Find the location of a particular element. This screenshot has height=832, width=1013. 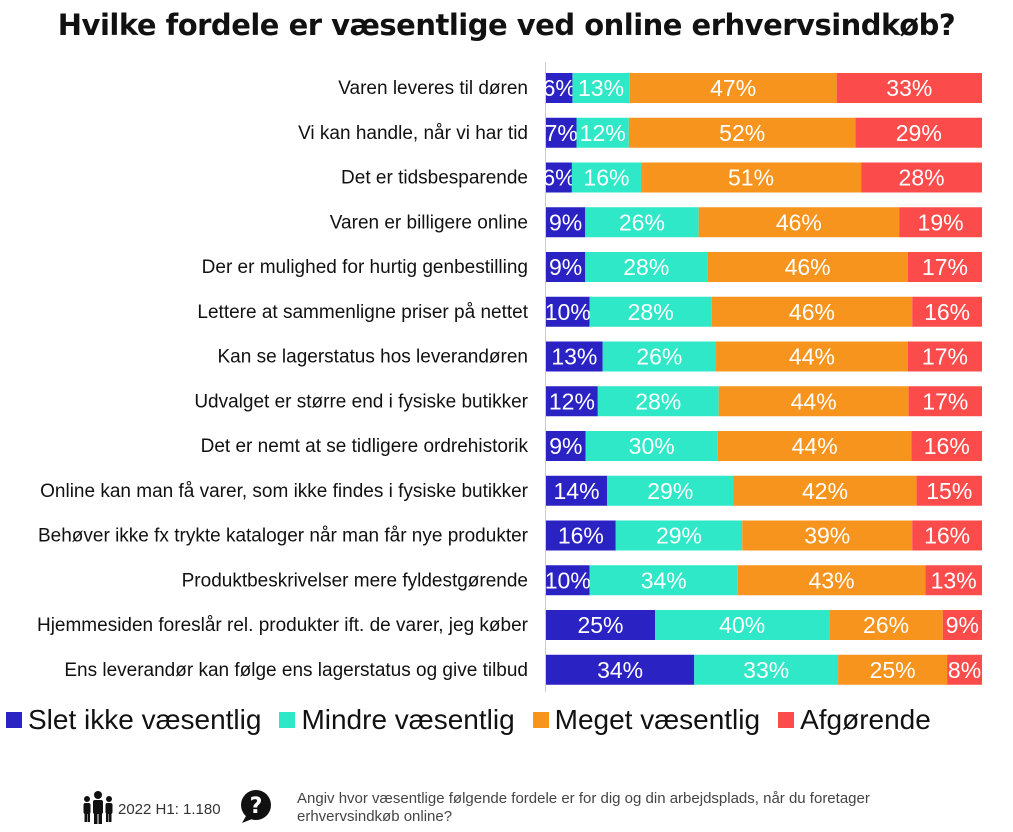

data-label: 7% is located at coordinates (561, 133).